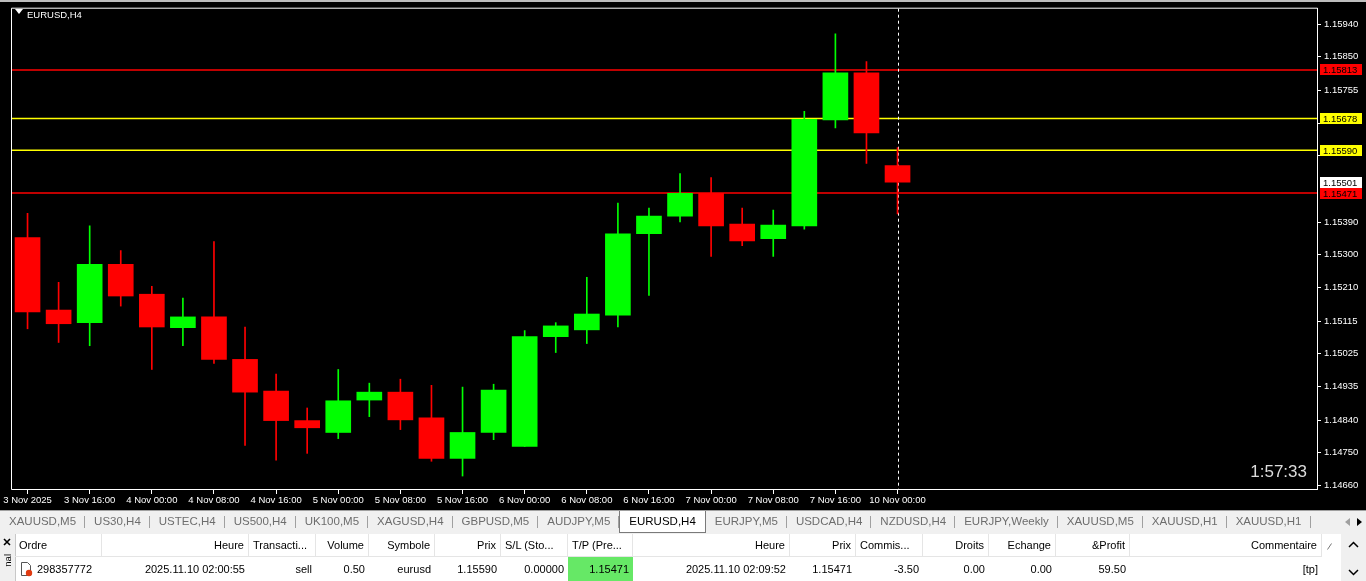 The height and width of the screenshot is (581, 1366). Describe the element at coordinates (495, 521) in the screenshot. I see `text: GBPUSD,M5` at that location.